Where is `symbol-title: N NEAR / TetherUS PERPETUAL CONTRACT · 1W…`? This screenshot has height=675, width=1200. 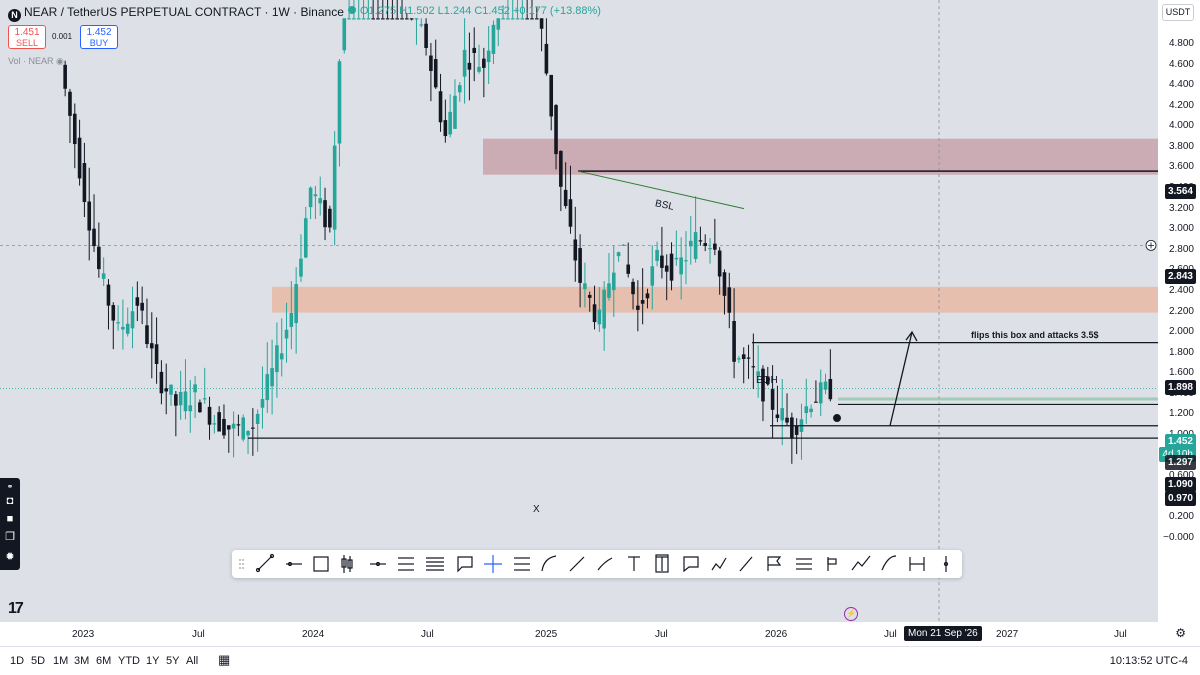
symbol-title: N NEAR / TetherUS PERPETUAL CONTRACT · 1W… is located at coordinates (176, 13).